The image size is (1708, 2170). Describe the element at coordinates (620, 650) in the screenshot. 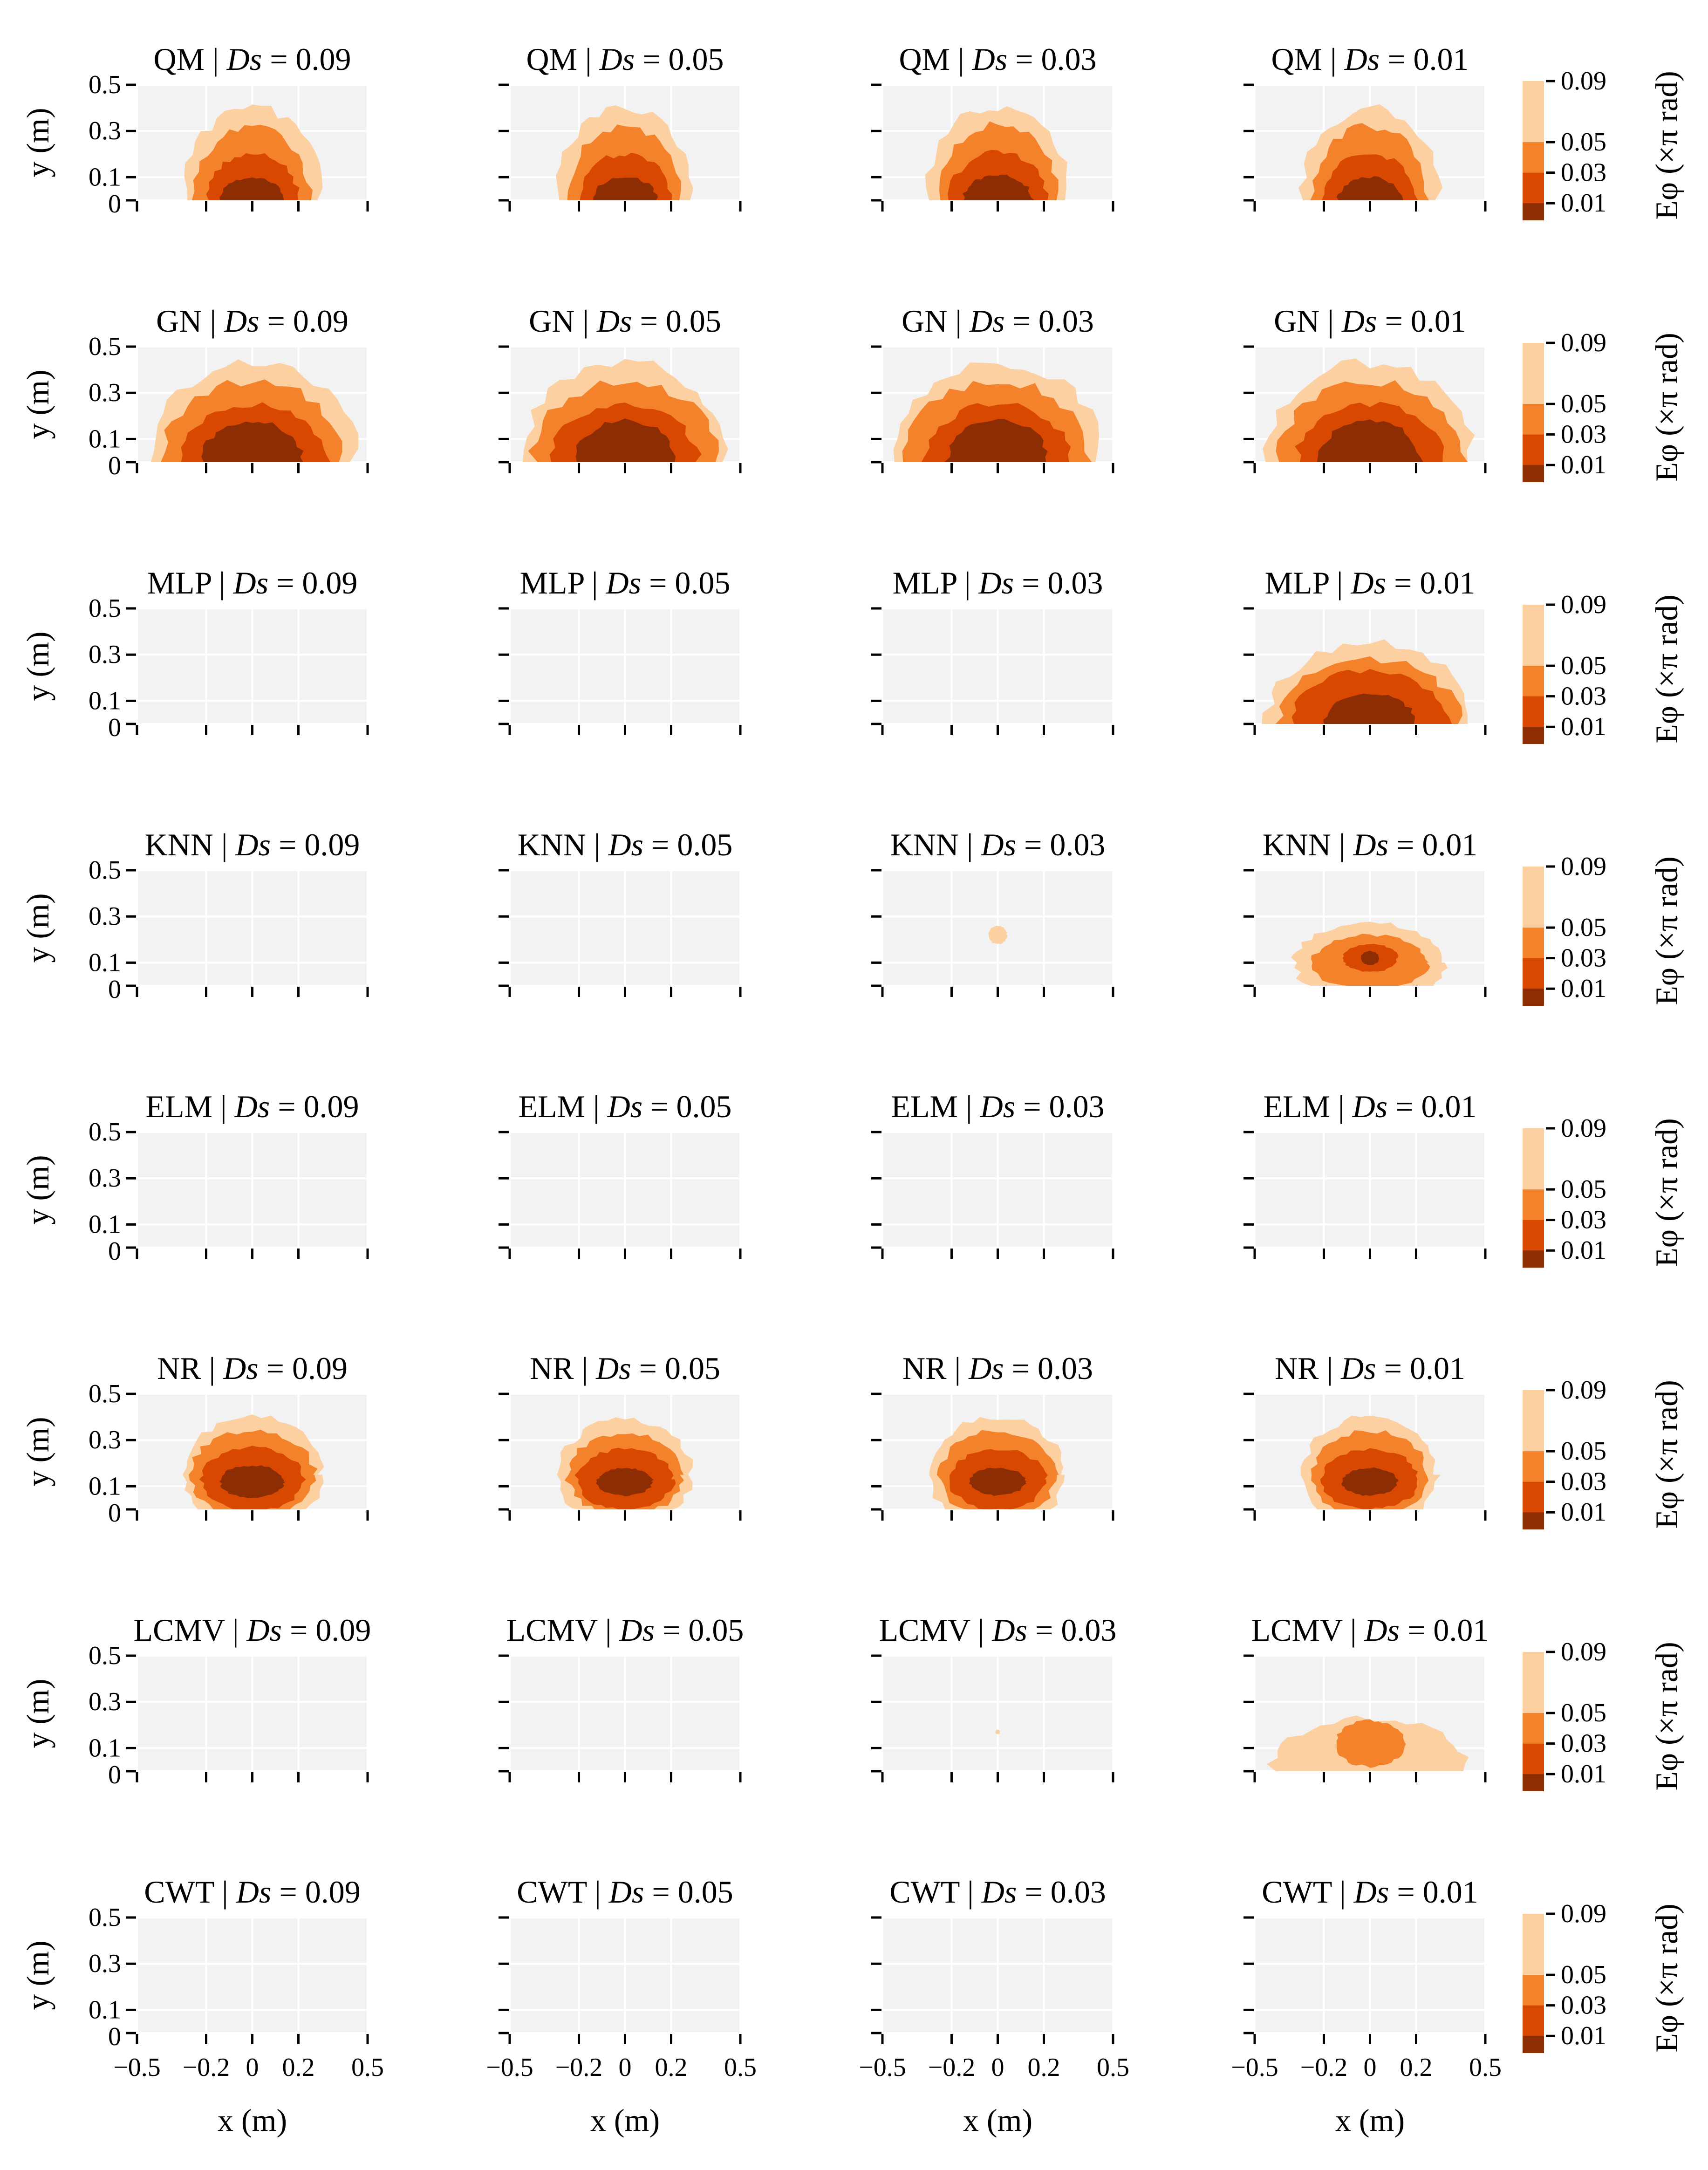

I see `subplot-mlp-ds-0.05: MLP | Ds = 0.05` at that location.